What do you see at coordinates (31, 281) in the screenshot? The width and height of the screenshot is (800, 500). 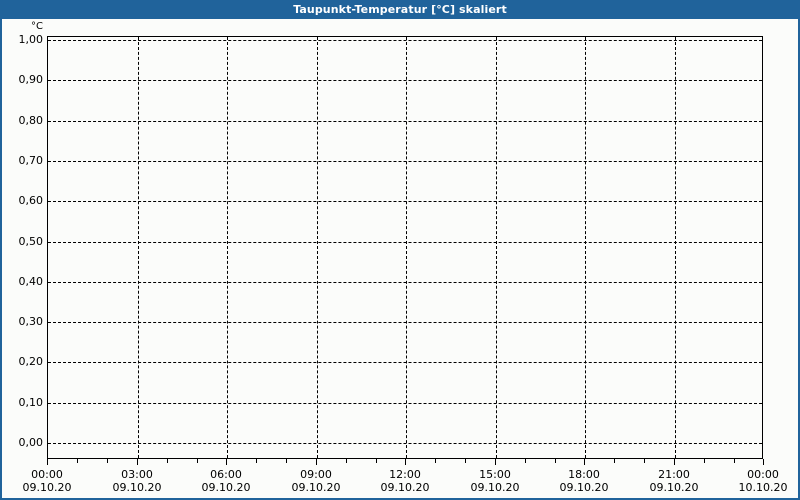 I see `y-axis-tick-label: 0,40` at bounding box center [31, 281].